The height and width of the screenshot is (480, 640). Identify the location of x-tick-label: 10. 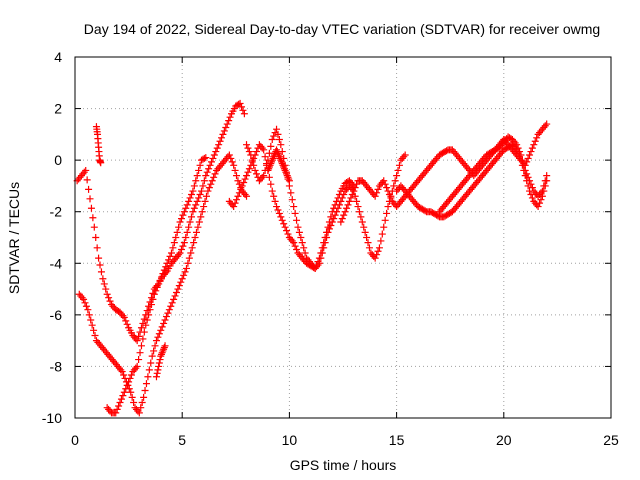
(290, 440).